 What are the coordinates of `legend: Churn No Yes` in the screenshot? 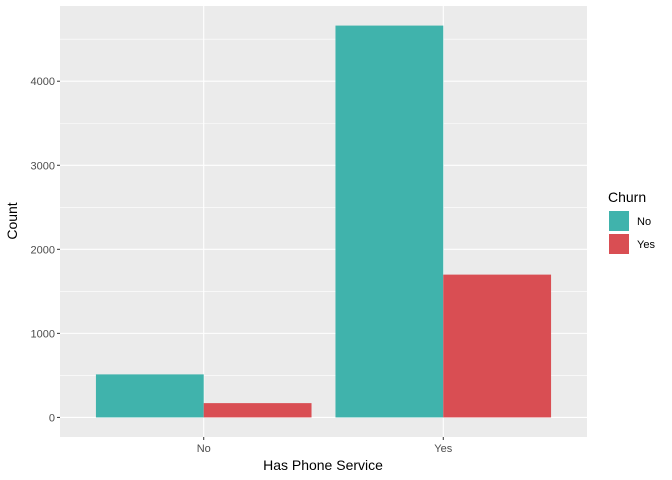 It's located at (631, 221).